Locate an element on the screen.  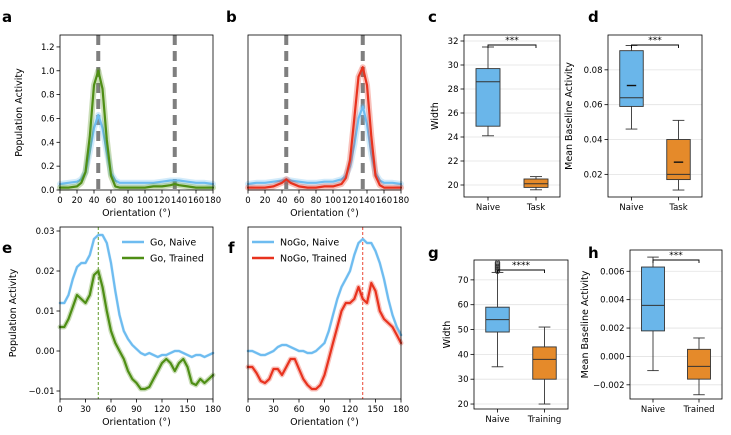
ytick-label: 0.006 is located at coordinates (612, 272).